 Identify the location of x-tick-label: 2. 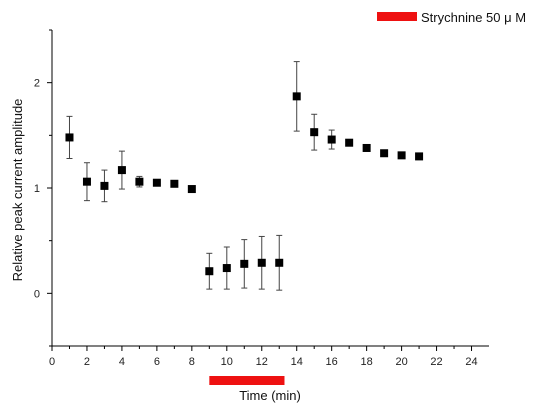
(87, 362).